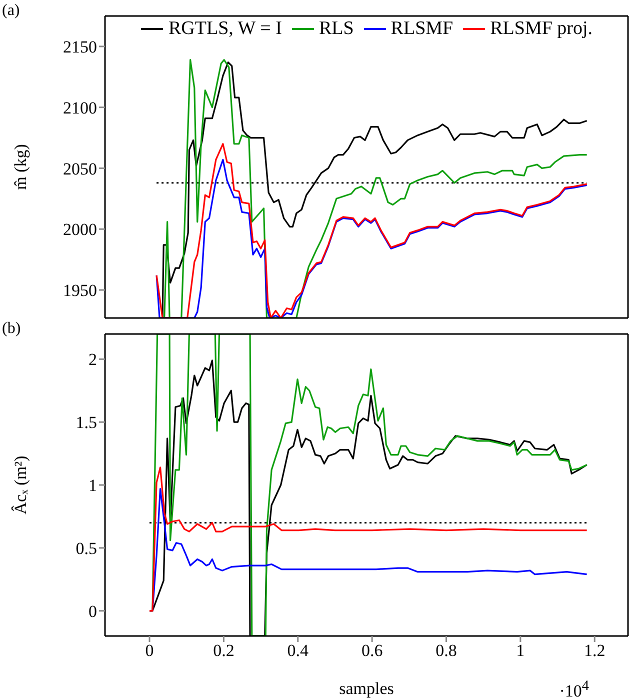  Describe the element at coordinates (223, 650) in the screenshot. I see `x-tick-label: 0.2` at that location.